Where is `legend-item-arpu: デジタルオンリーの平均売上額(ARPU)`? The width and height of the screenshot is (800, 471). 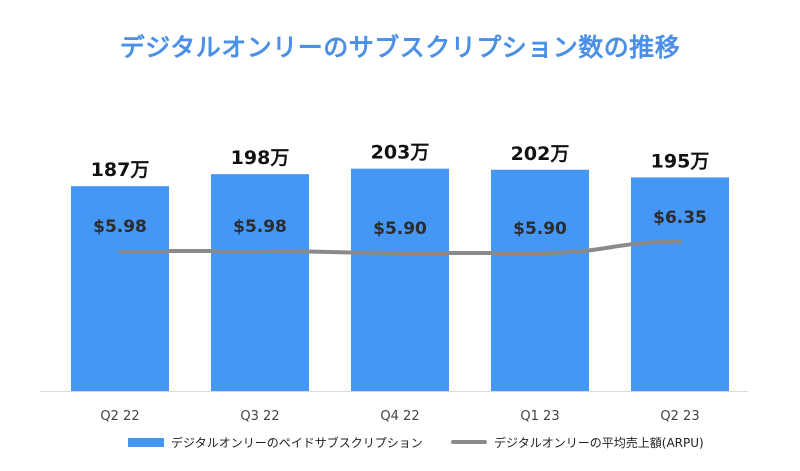 legend-item-arpu: デジタルオンリーの平均売上額(ARPU) is located at coordinates (577, 442).